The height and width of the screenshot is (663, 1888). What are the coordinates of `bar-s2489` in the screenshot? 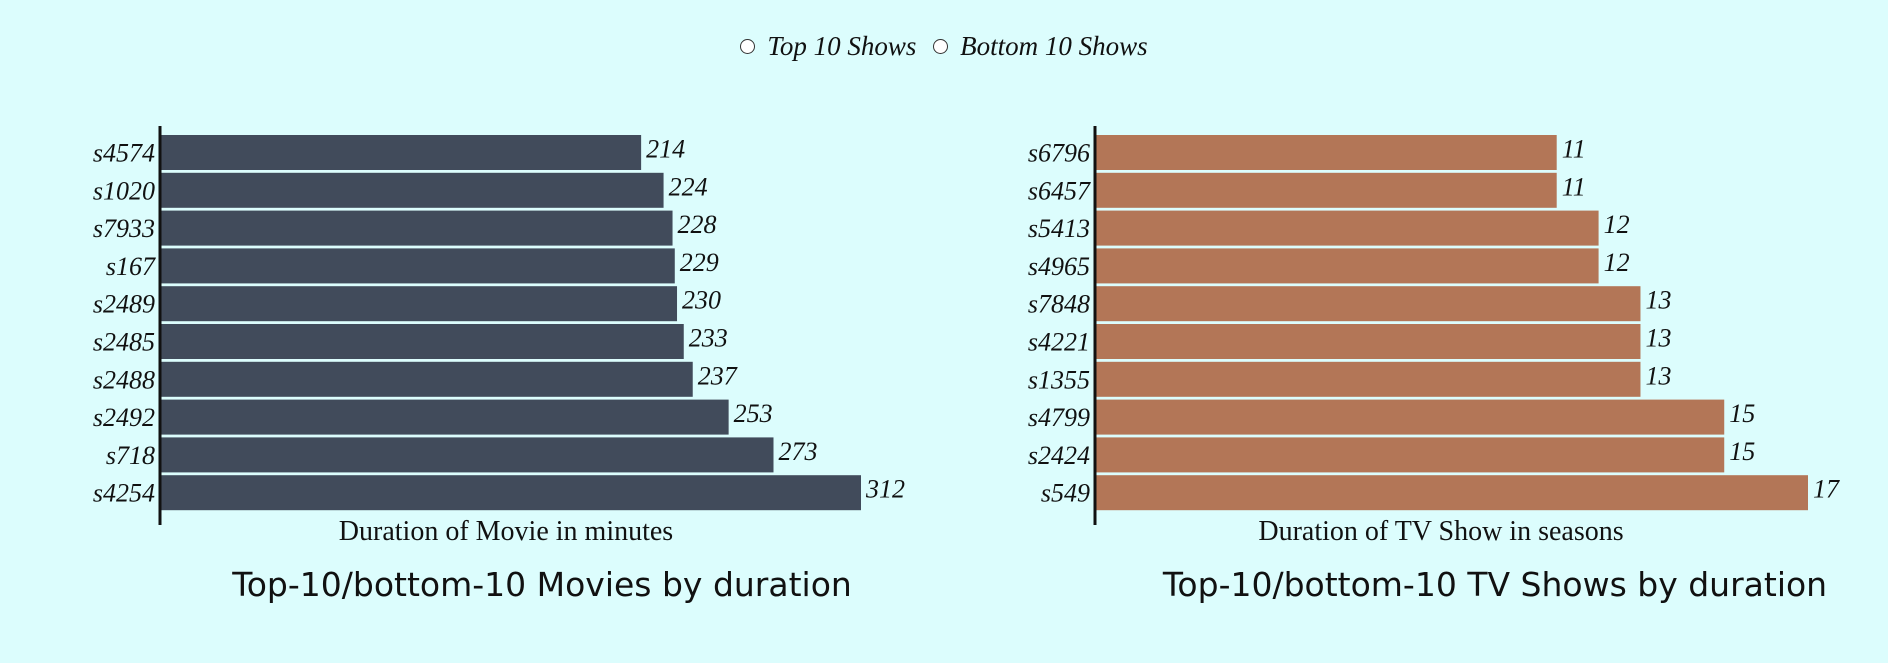 It's located at (419, 304).